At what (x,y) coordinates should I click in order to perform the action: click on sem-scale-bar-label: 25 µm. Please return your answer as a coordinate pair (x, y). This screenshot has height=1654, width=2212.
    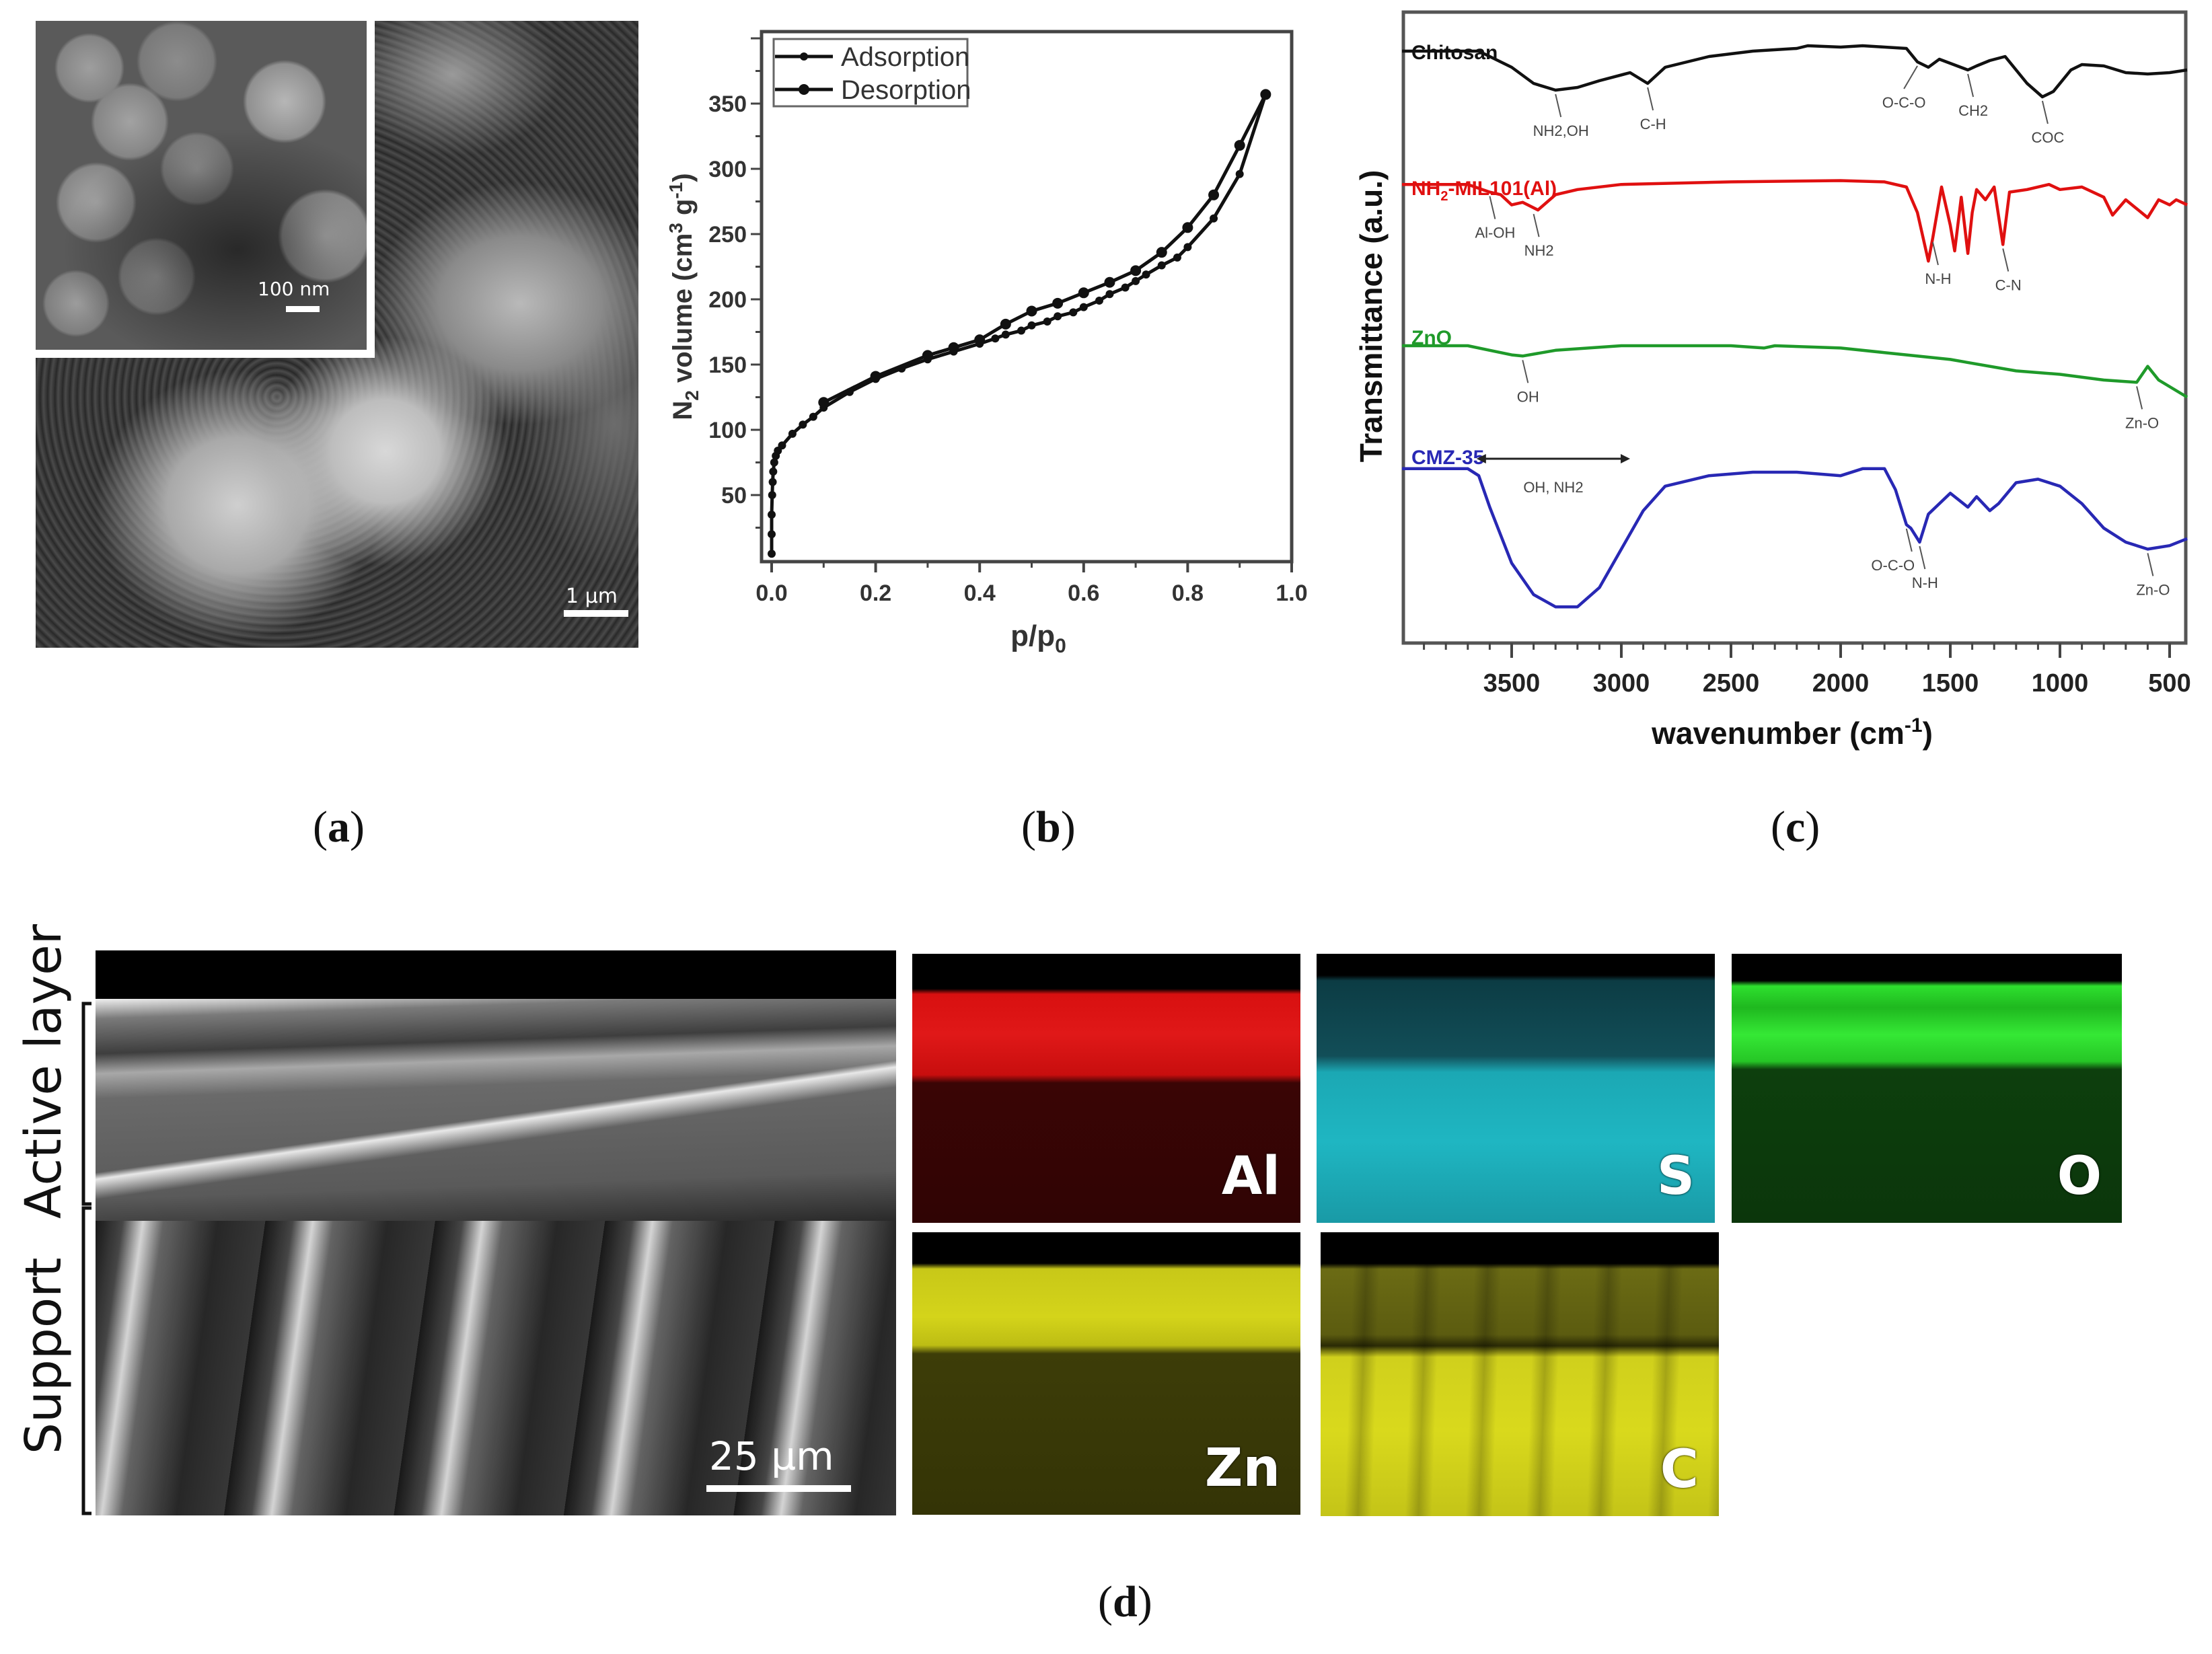
    Looking at the image, I should click on (771, 1456).